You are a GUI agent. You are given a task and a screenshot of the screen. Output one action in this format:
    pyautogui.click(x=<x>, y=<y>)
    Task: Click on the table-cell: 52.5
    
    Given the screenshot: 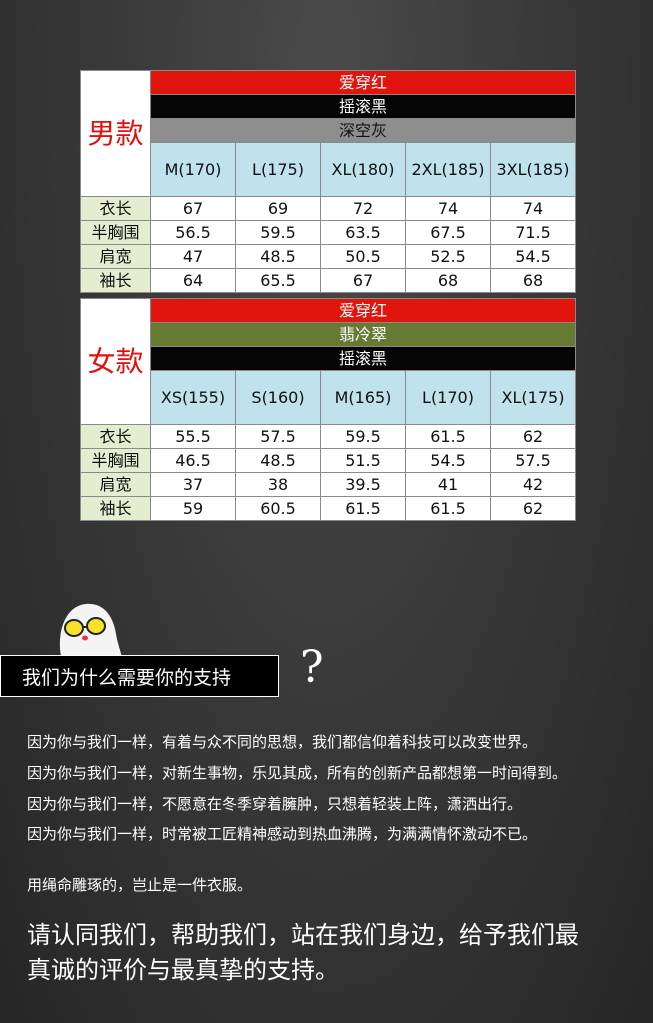 What is the action you would take?
    pyautogui.click(x=448, y=256)
    